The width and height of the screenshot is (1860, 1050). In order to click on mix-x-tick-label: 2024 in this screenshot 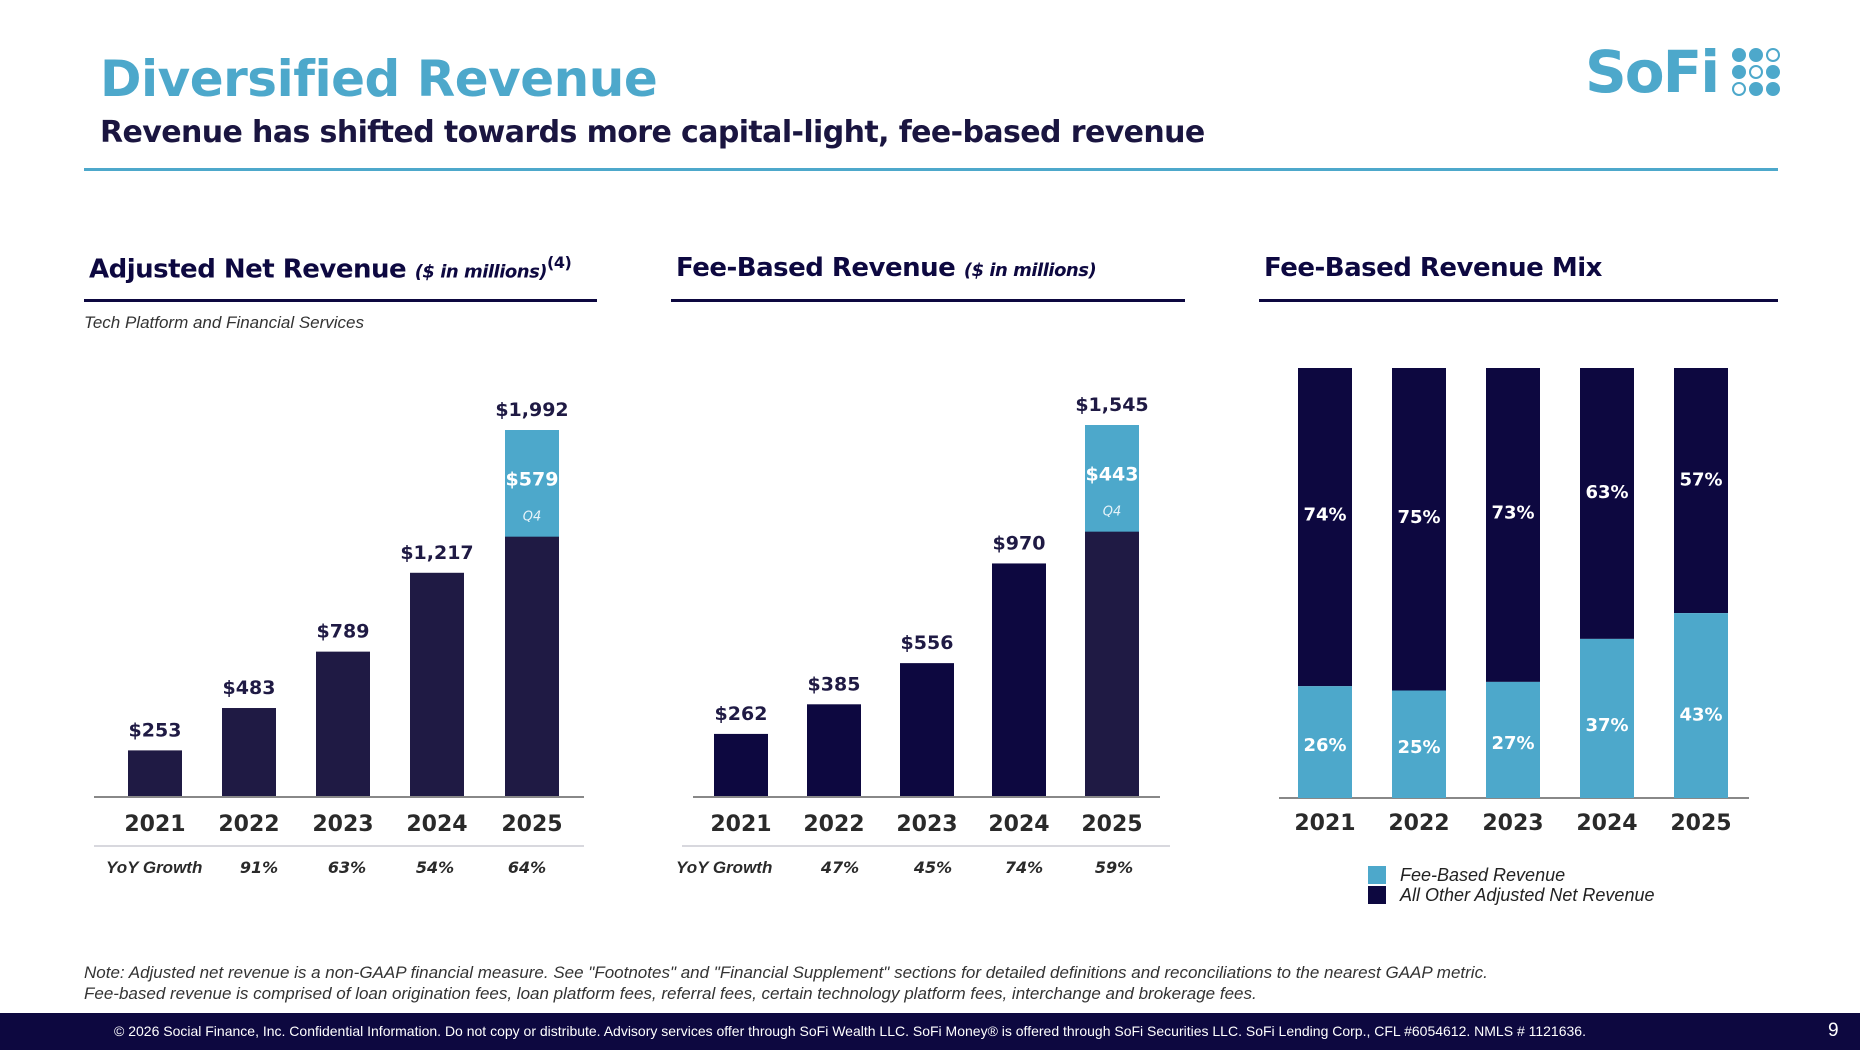, I will do `click(1606, 823)`.